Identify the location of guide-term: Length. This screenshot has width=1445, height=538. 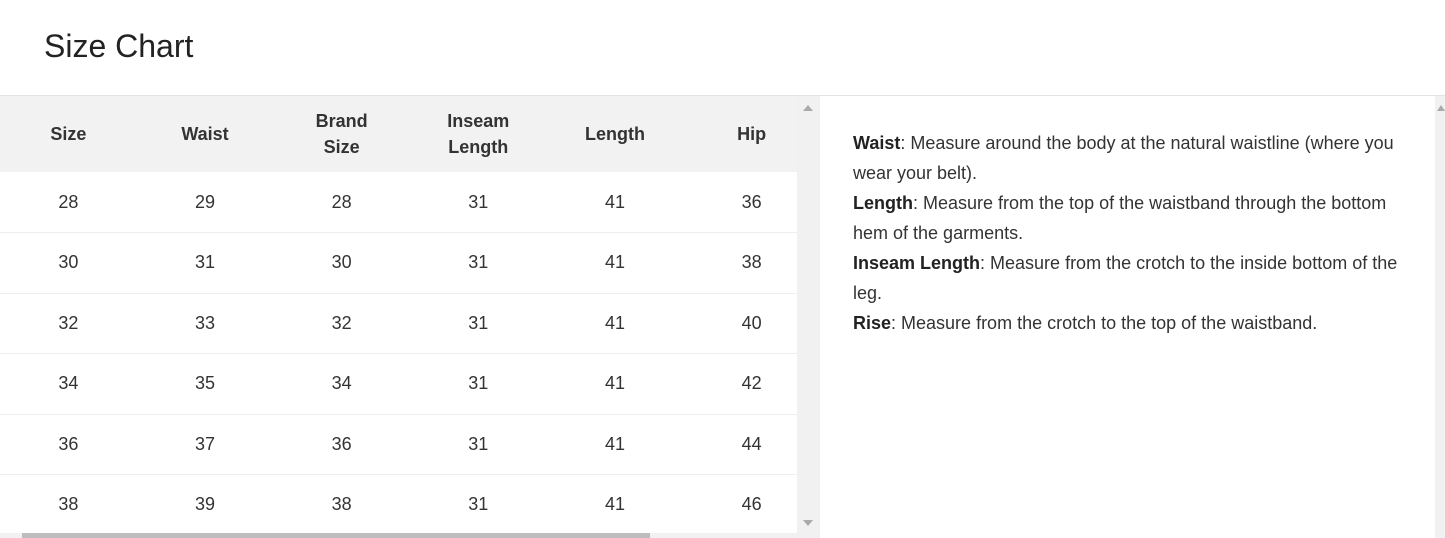
(883, 203).